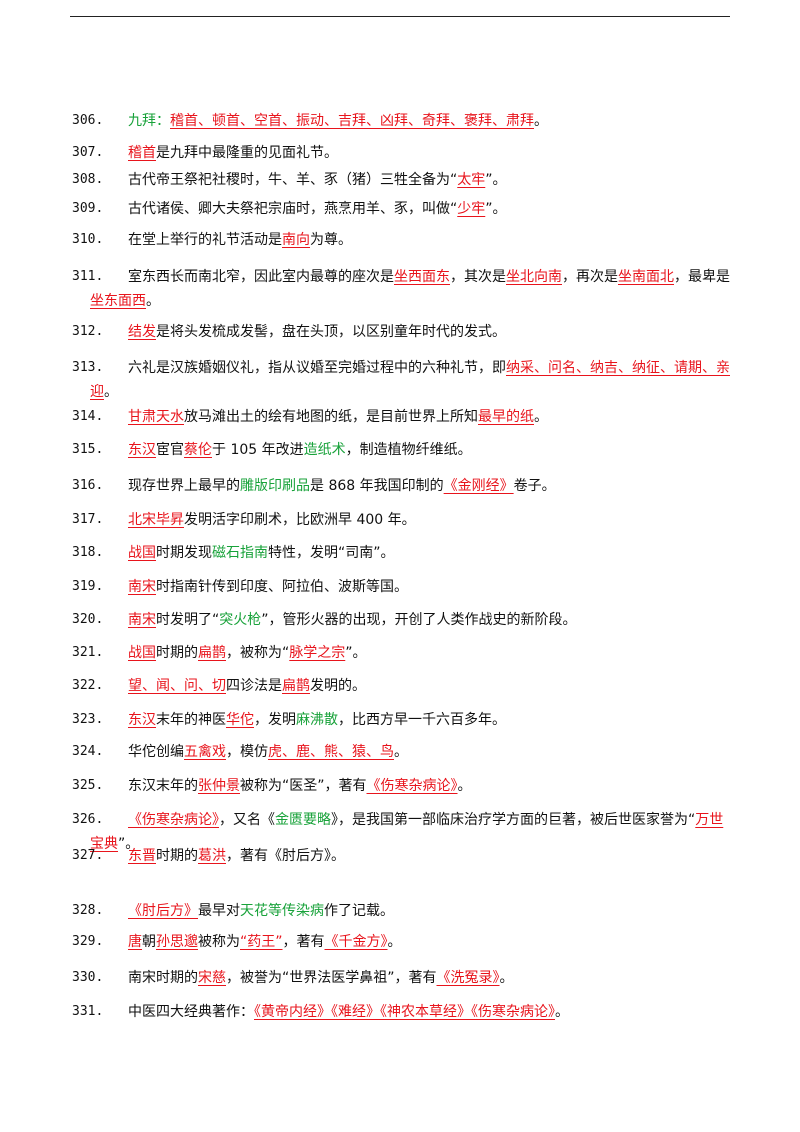 This screenshot has width=800, height=1132. I want to click on item-number: 317., so click(88, 519).